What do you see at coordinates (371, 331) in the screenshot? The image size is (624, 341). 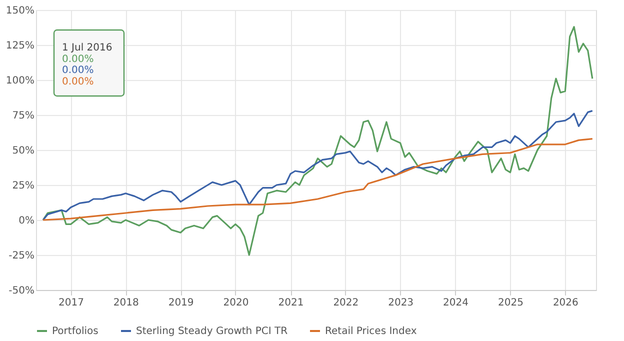 I see `legend-label: Retail Prices Index` at bounding box center [371, 331].